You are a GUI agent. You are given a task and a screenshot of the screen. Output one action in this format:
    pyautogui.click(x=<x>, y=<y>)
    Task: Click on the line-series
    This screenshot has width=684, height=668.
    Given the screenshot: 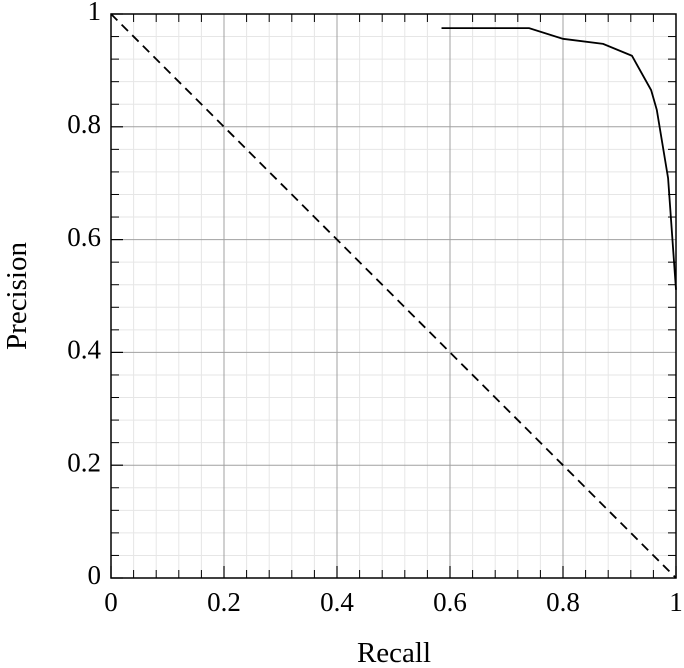 What is the action you would take?
    pyautogui.click(x=559, y=158)
    